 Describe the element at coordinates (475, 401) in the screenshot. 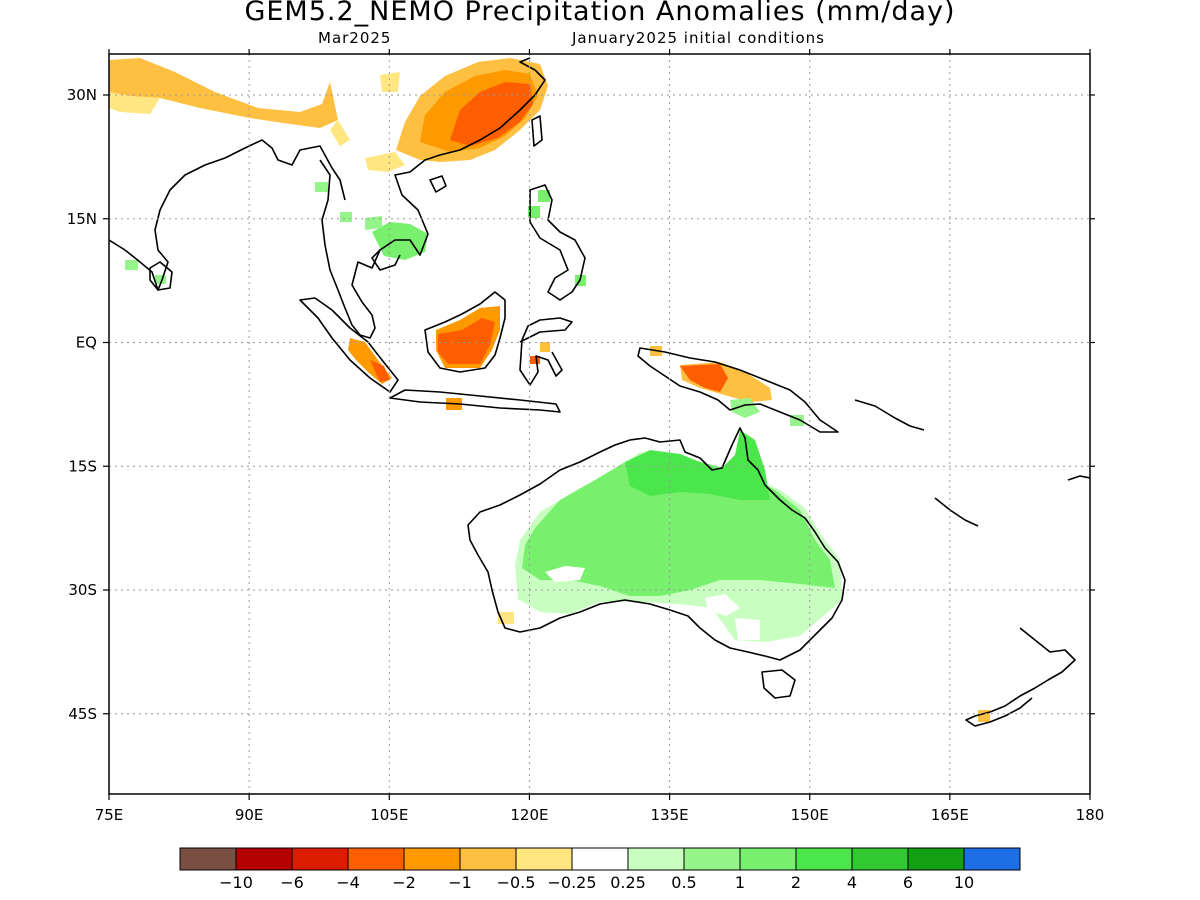

I see `coast-java` at that location.